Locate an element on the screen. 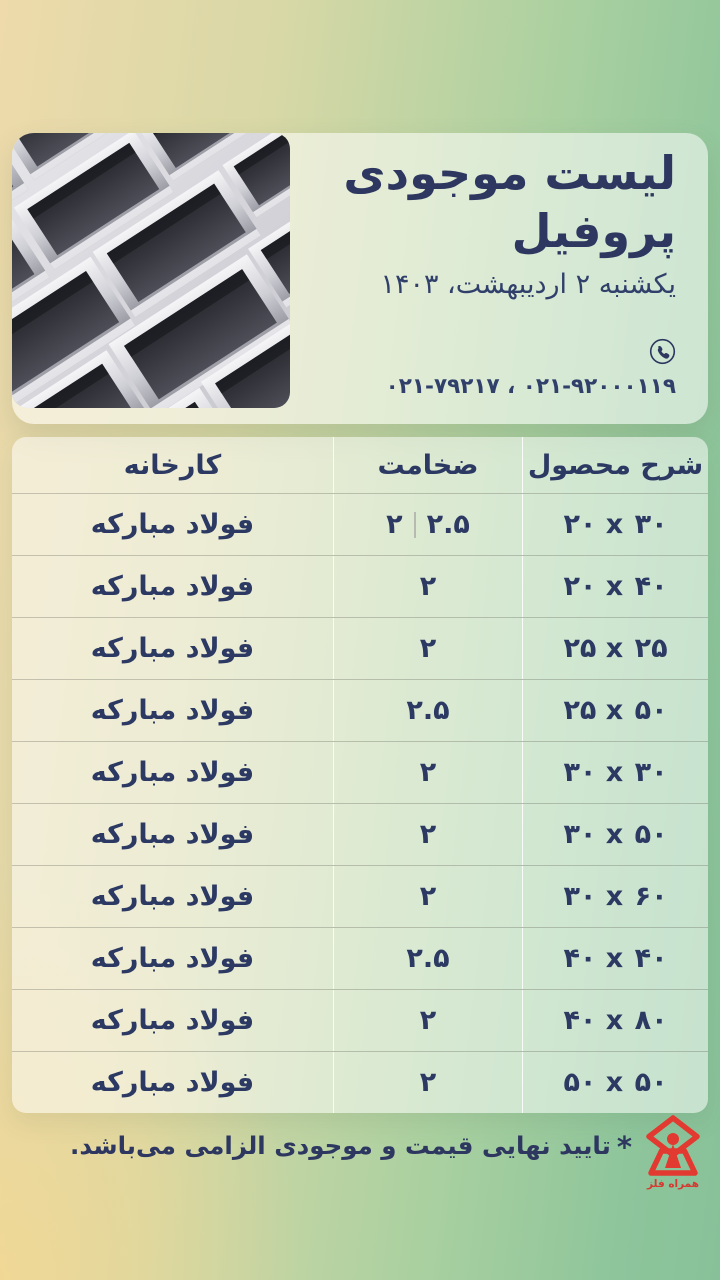 The height and width of the screenshot is (1280, 720). table-row: ۲۵ x ۵۰ ۲.۵ فولاد مبارکه is located at coordinates (360, 710).